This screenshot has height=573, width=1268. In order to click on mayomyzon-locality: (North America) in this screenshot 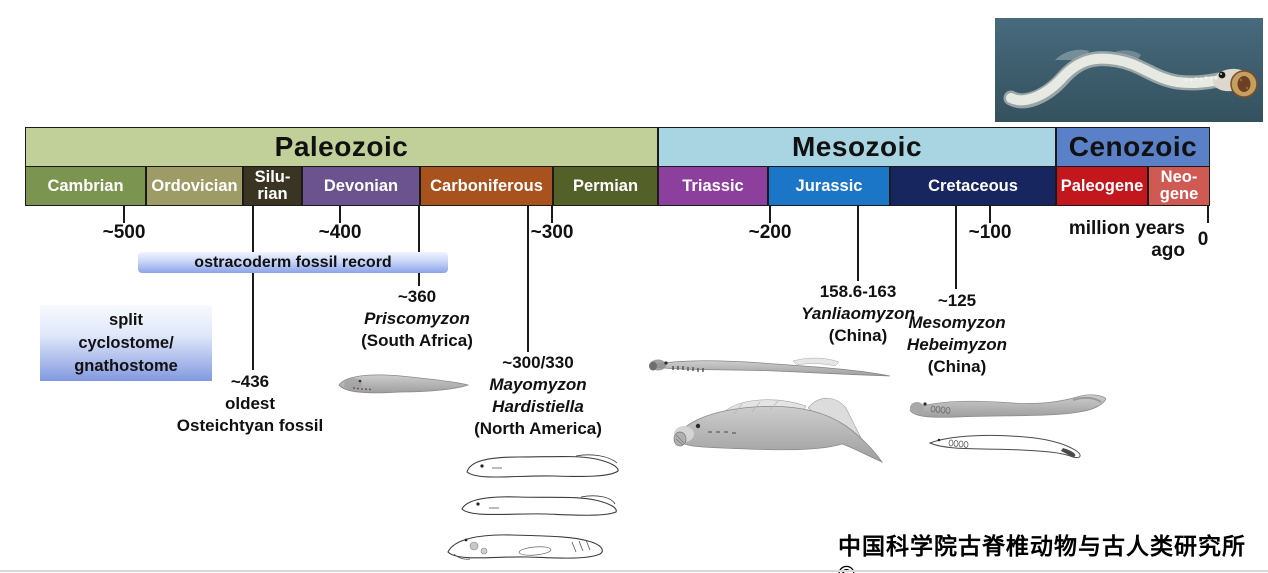, I will do `click(538, 428)`.